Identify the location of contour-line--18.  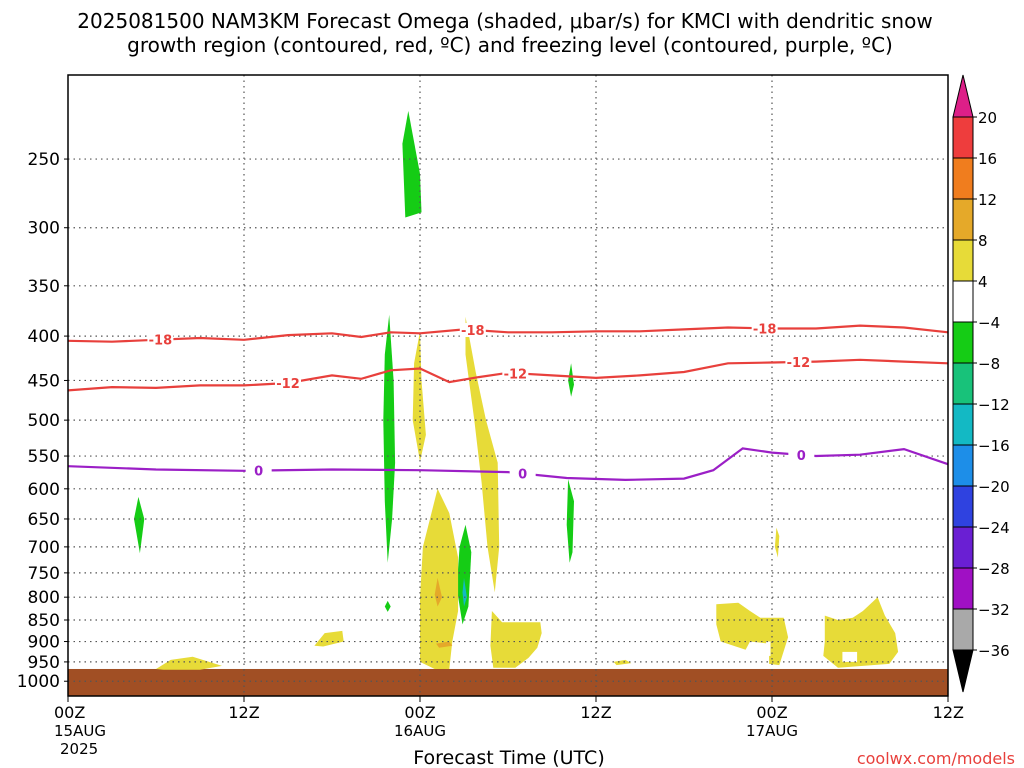
(508, 333).